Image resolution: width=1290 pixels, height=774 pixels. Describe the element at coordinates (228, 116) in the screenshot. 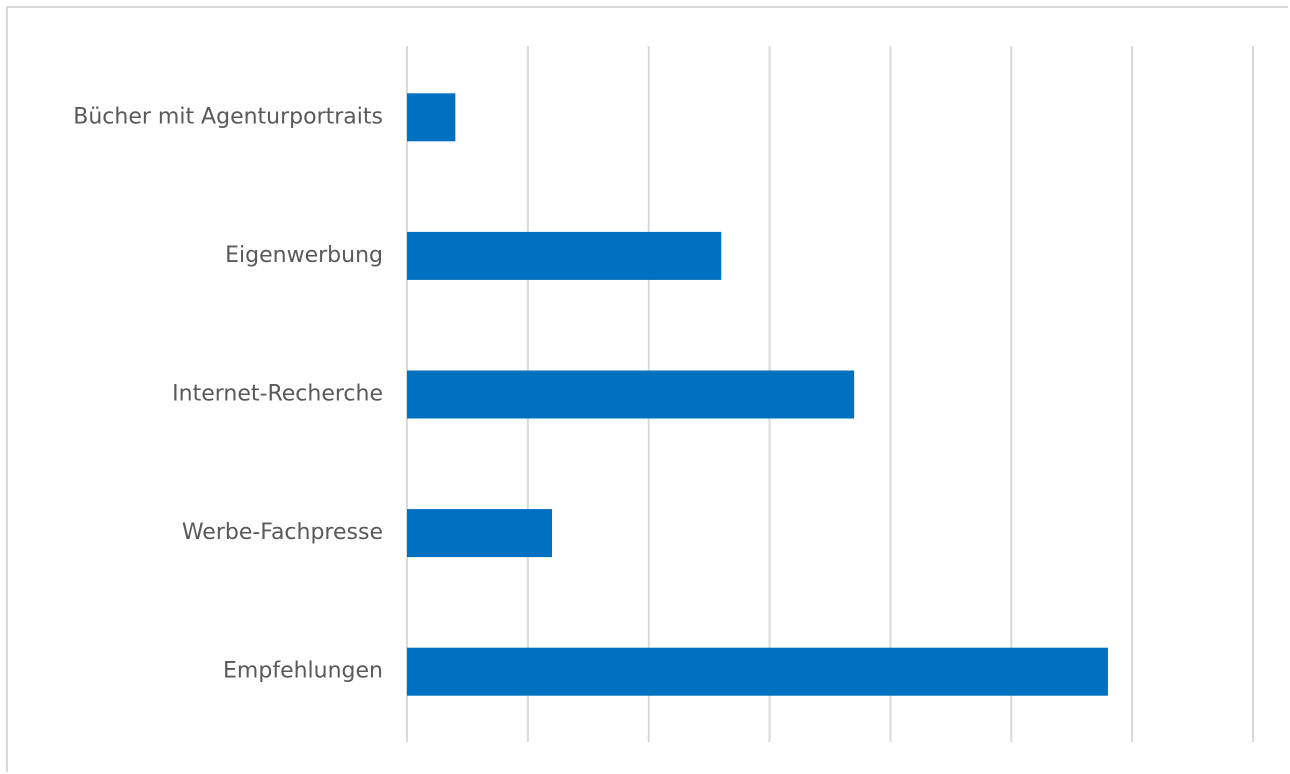

I see `category-label-0: Bücher mit Agenturportraits` at that location.